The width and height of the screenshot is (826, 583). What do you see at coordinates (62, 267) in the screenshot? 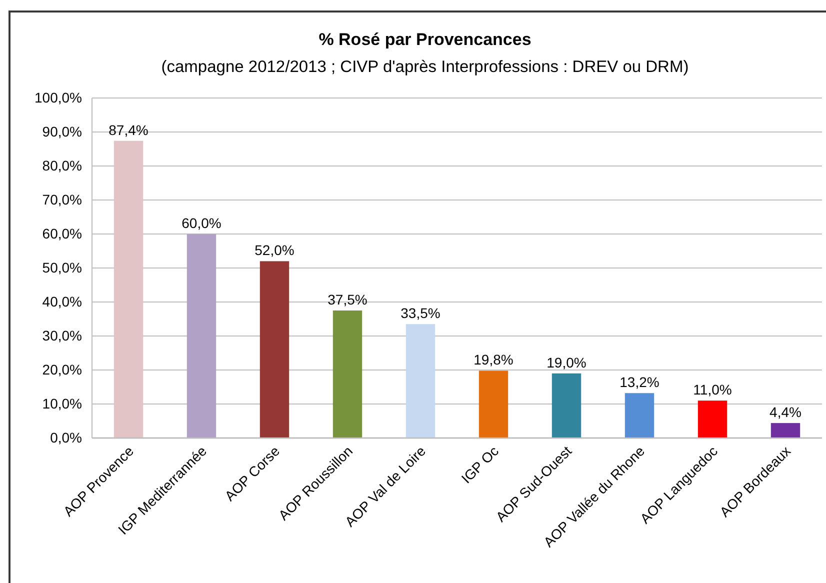
I see `y-tick-label: 50,0%` at bounding box center [62, 267].